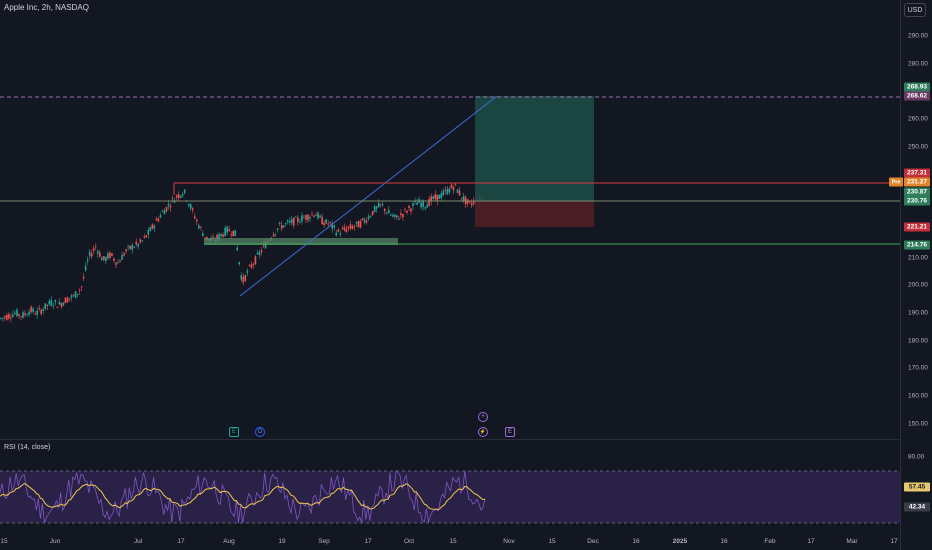  Describe the element at coordinates (483, 432) in the screenshot. I see `lightning-event-icon: ⚡` at that location.